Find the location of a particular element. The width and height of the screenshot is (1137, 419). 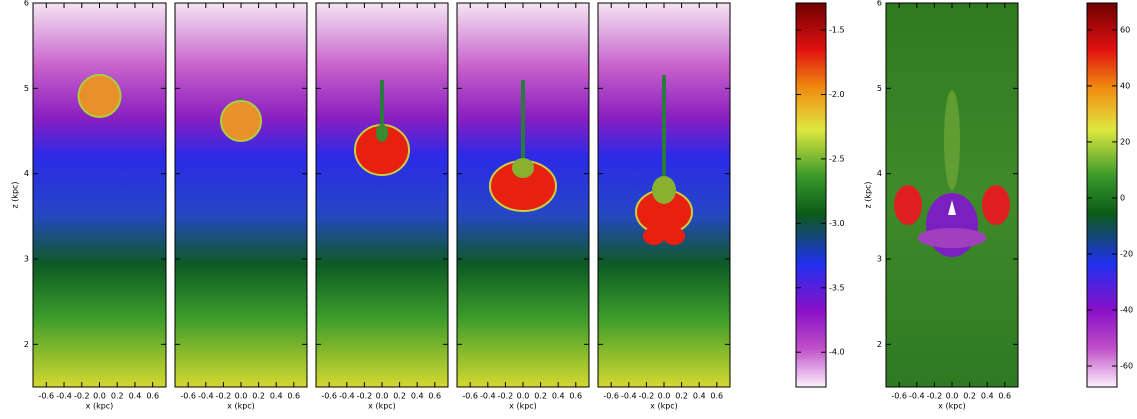

colorbar: 60 40 20 0 -20 -40 -60 is located at coordinates (1109, 195).